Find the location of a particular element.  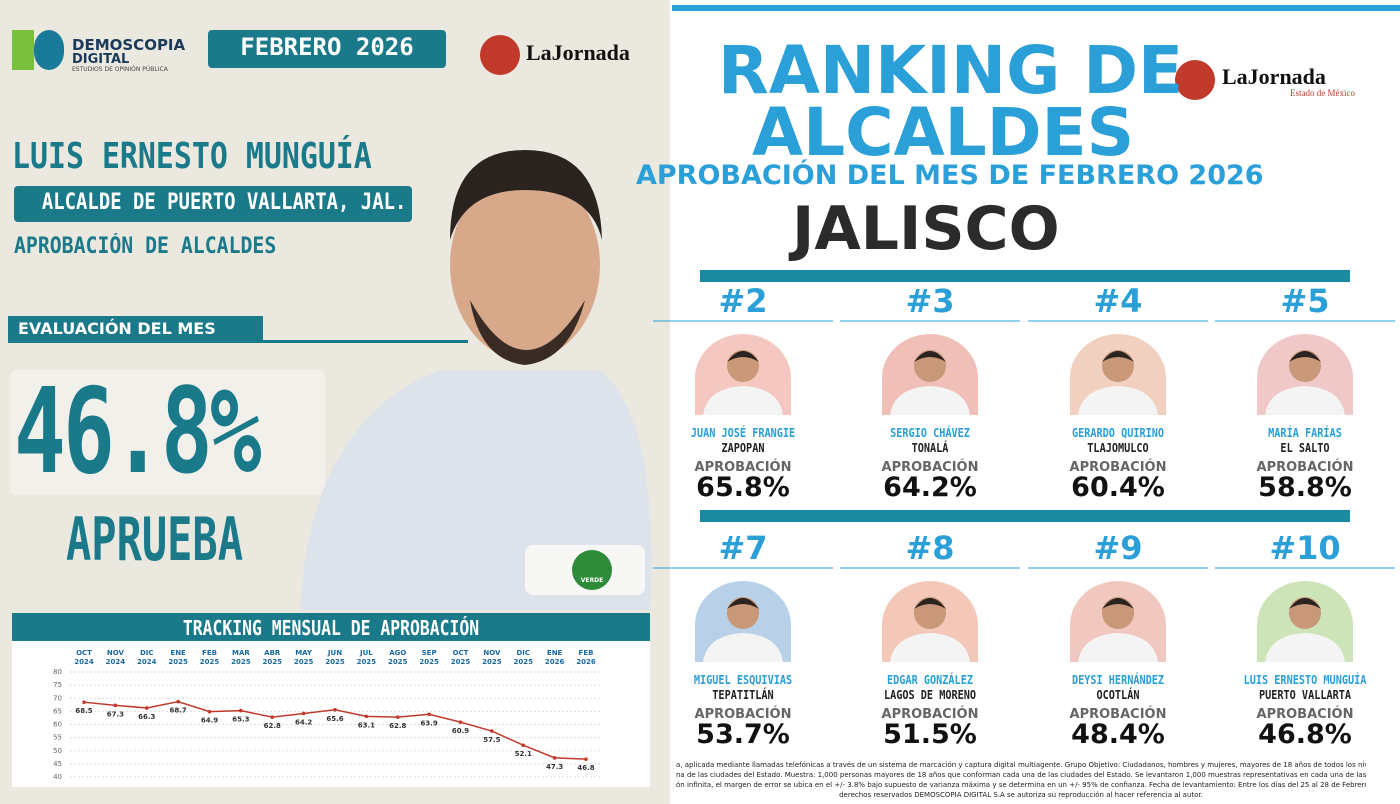

rank: #4 is located at coordinates (1118, 301).